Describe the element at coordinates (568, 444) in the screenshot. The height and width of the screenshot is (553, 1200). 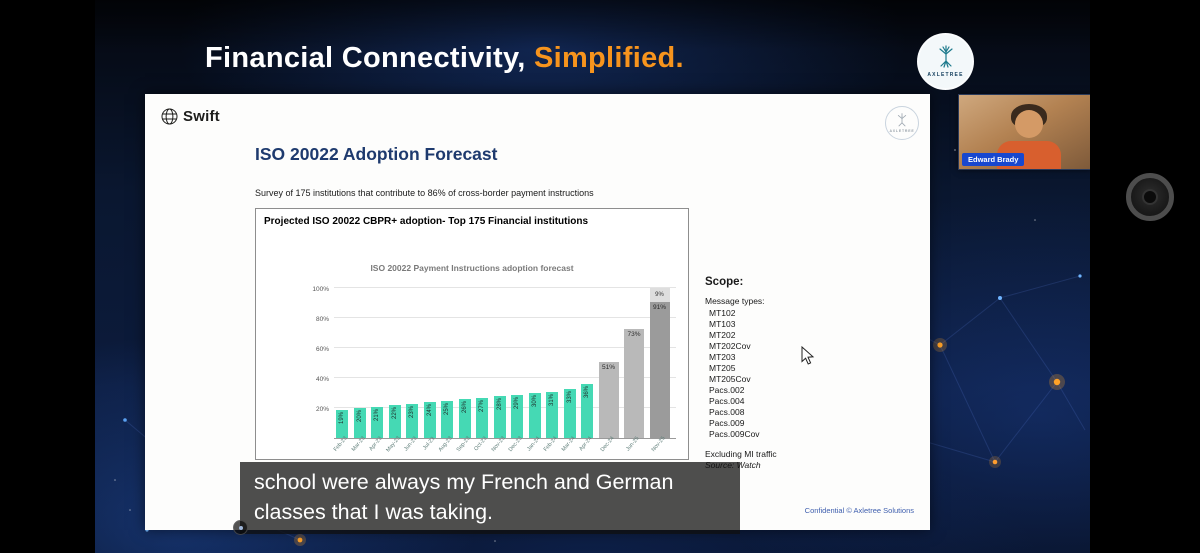
I see `x-category-label: Mar-24` at that location.